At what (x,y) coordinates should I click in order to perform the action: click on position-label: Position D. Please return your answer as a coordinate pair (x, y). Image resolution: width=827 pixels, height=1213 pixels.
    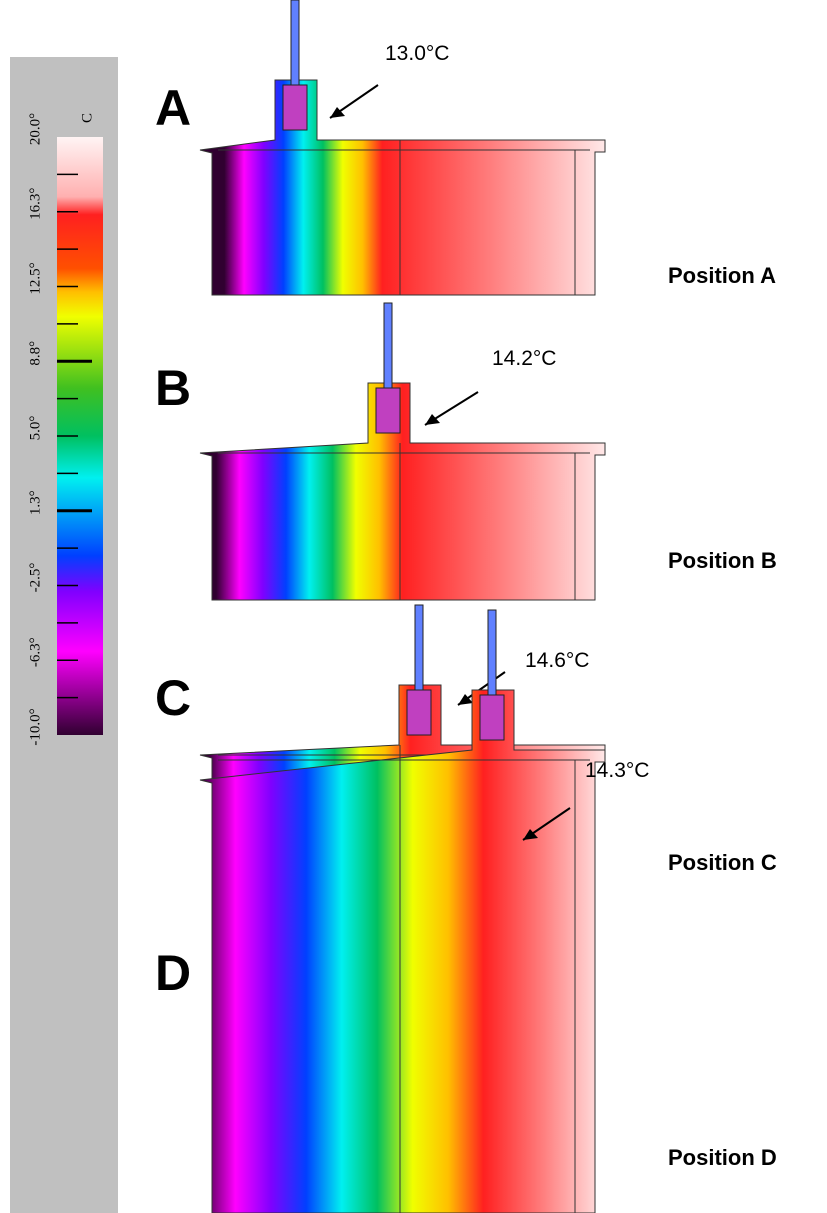
    Looking at the image, I should click on (722, 1157).